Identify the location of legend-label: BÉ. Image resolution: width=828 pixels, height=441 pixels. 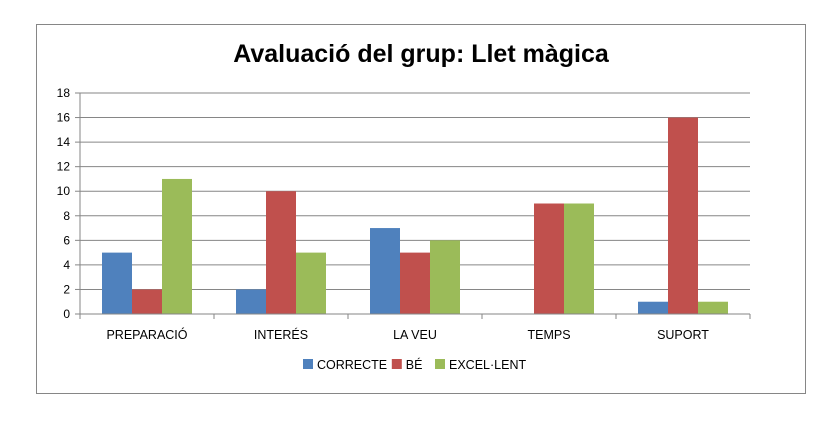
(414, 364).